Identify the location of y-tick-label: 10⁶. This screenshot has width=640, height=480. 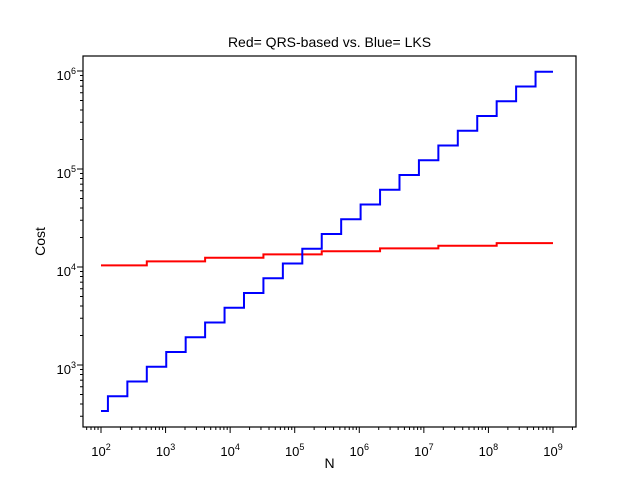
(66, 74).